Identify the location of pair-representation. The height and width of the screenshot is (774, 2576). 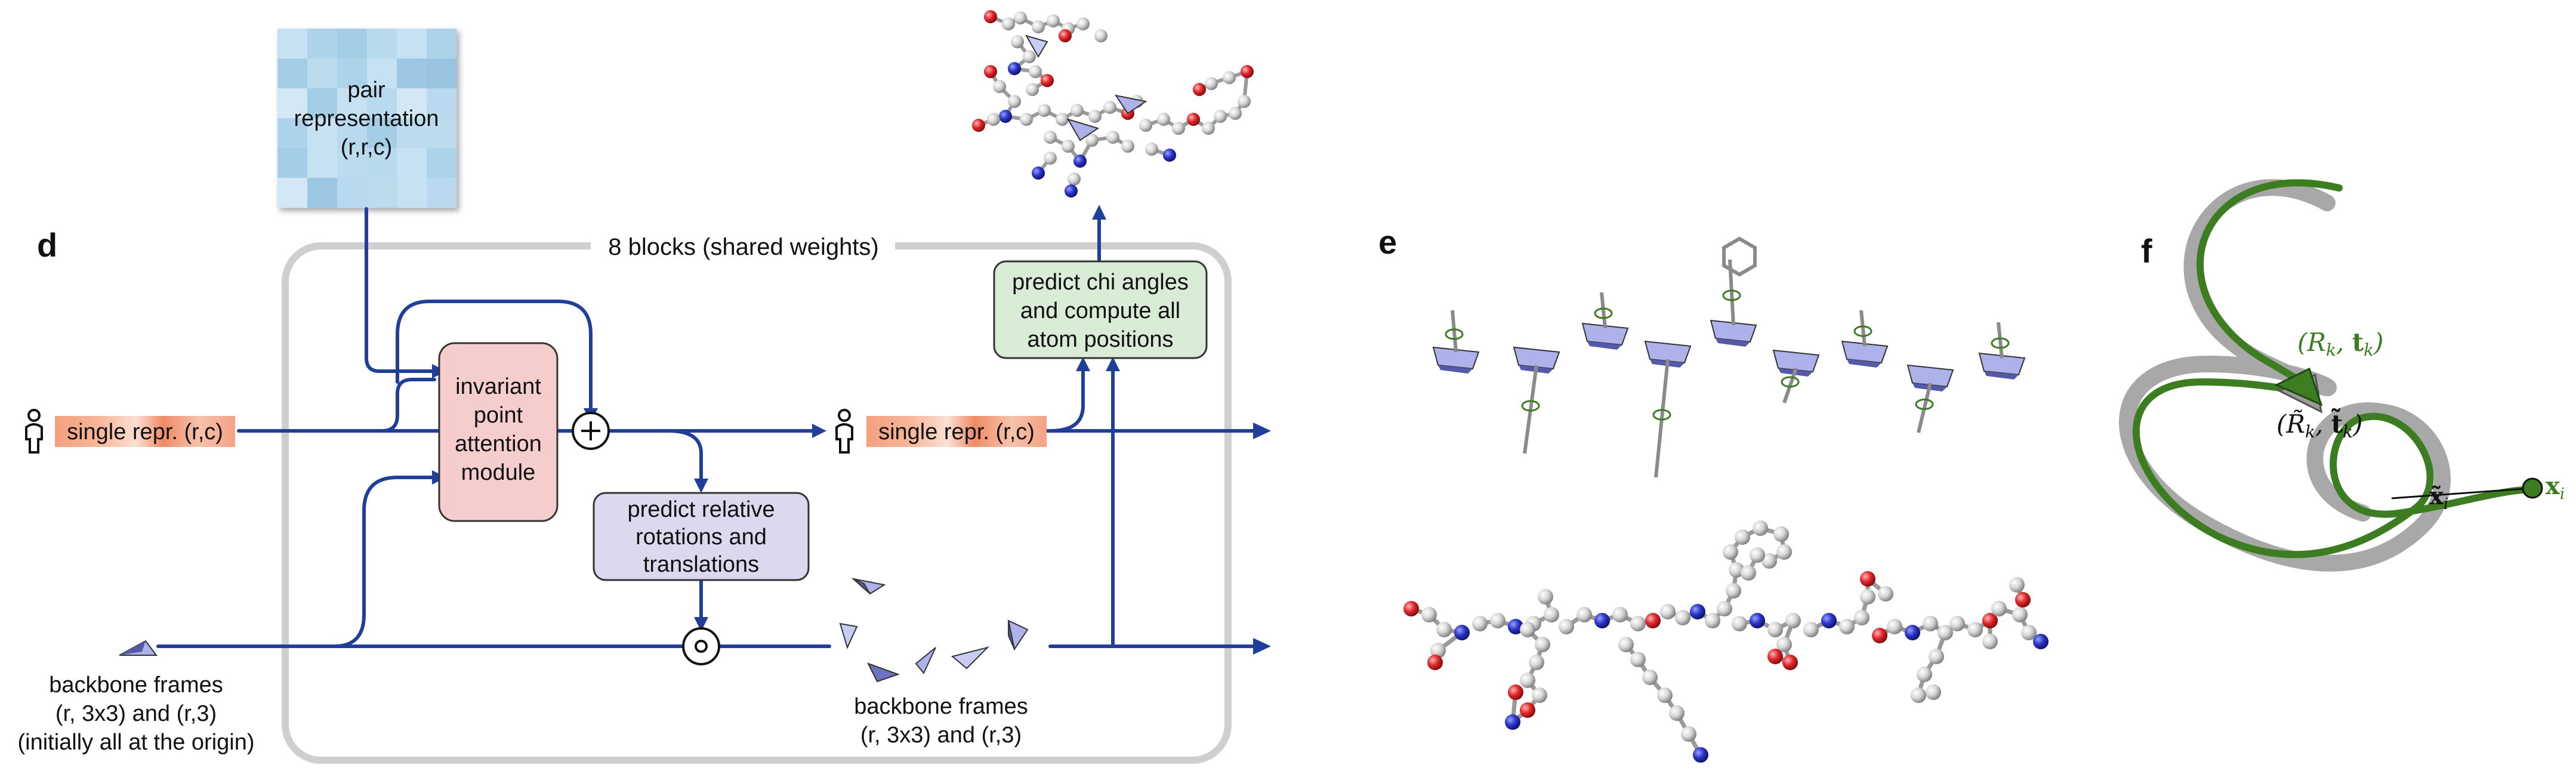
(367, 118).